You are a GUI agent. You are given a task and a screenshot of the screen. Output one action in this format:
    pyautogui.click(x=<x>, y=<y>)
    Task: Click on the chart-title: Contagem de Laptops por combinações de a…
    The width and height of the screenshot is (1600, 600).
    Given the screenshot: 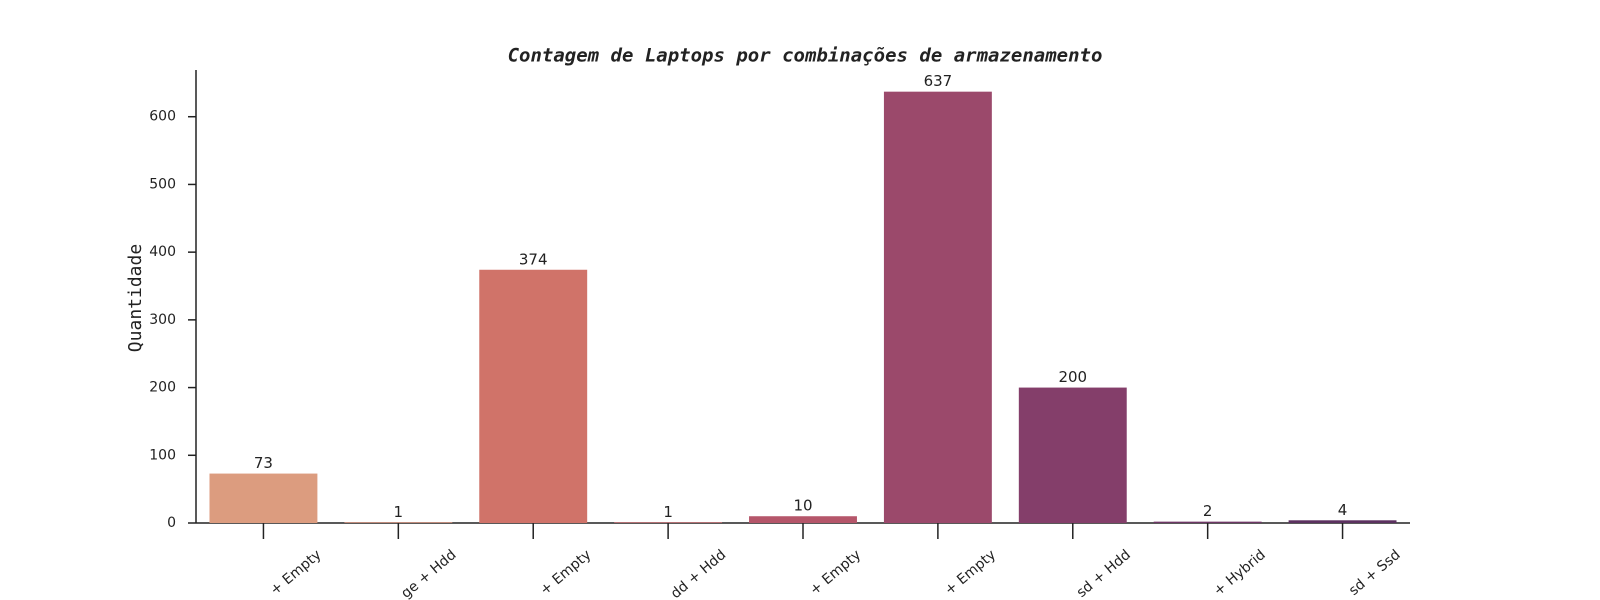 What is the action you would take?
    pyautogui.click(x=805, y=56)
    